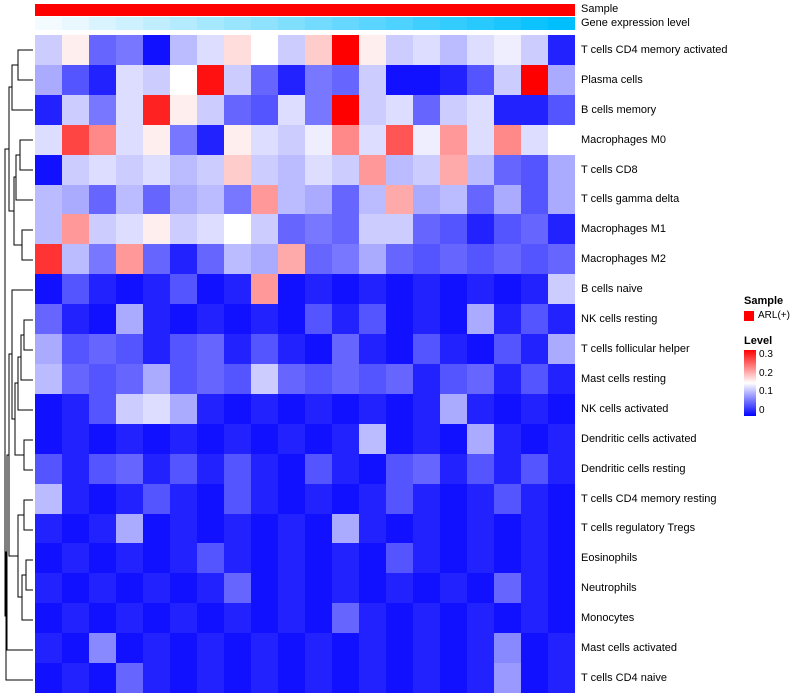 This screenshot has width=800, height=700. What do you see at coordinates (758, 341) in the screenshot?
I see `legend-level-title: Level` at bounding box center [758, 341].